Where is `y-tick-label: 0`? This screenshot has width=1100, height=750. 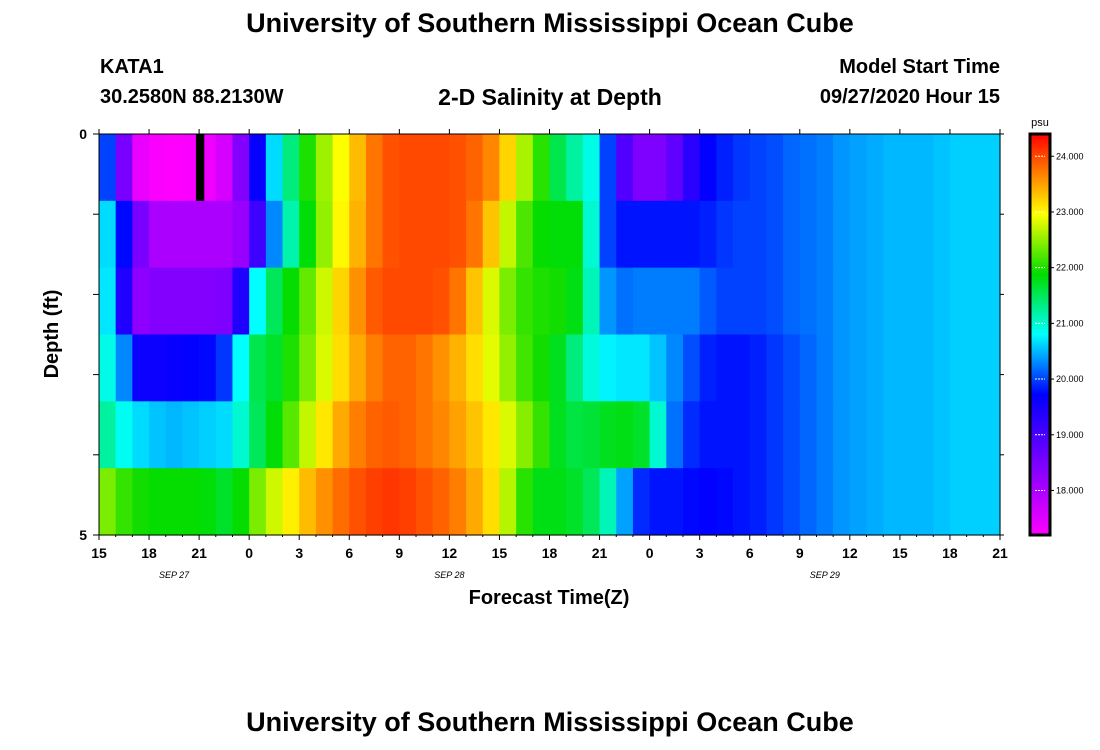 y-tick-label: 0 is located at coordinates (83, 134).